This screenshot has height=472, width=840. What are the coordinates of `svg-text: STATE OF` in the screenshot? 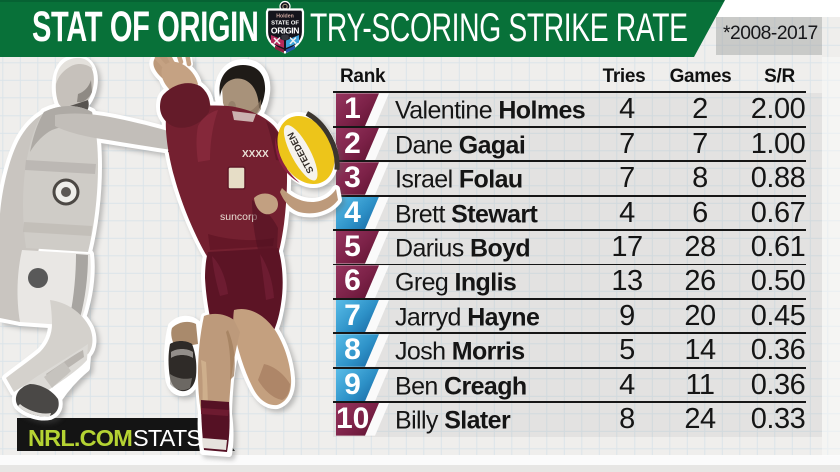 It's located at (285, 24).